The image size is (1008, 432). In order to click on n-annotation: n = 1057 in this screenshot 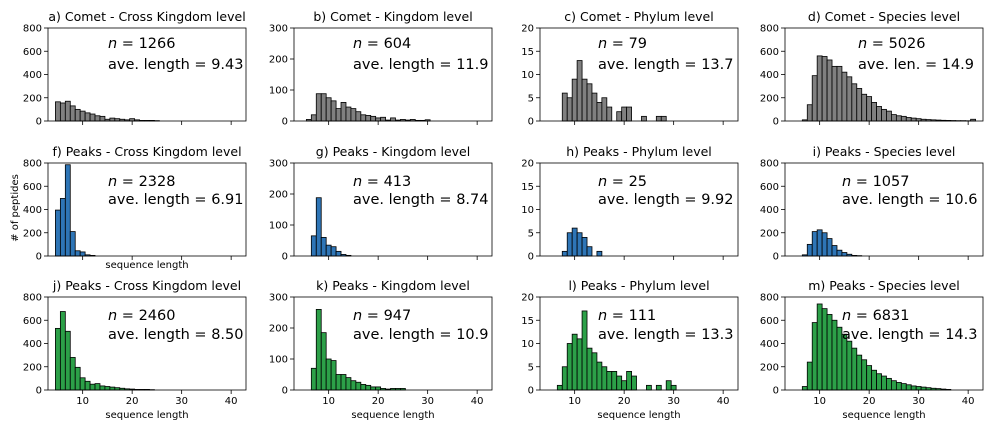, I will do `click(875, 182)`.